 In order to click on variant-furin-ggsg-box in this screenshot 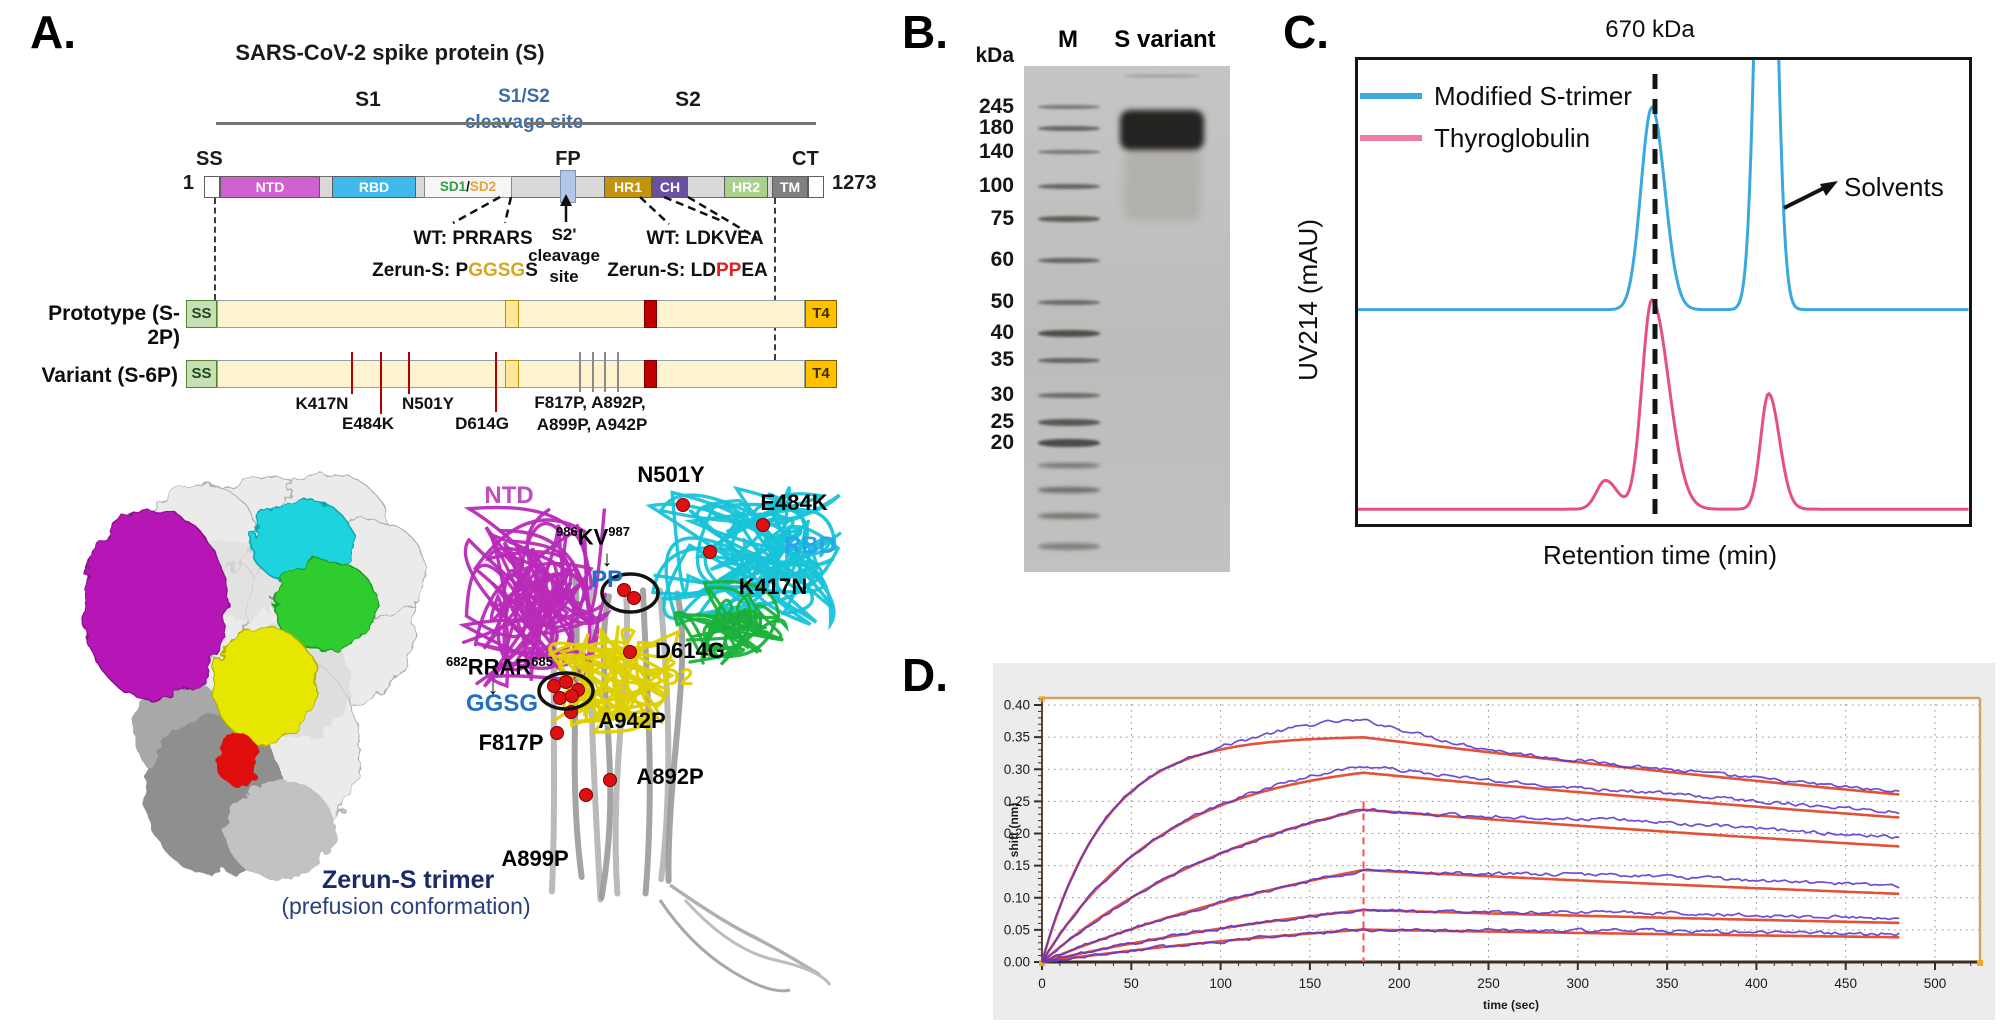, I will do `click(512, 374)`.